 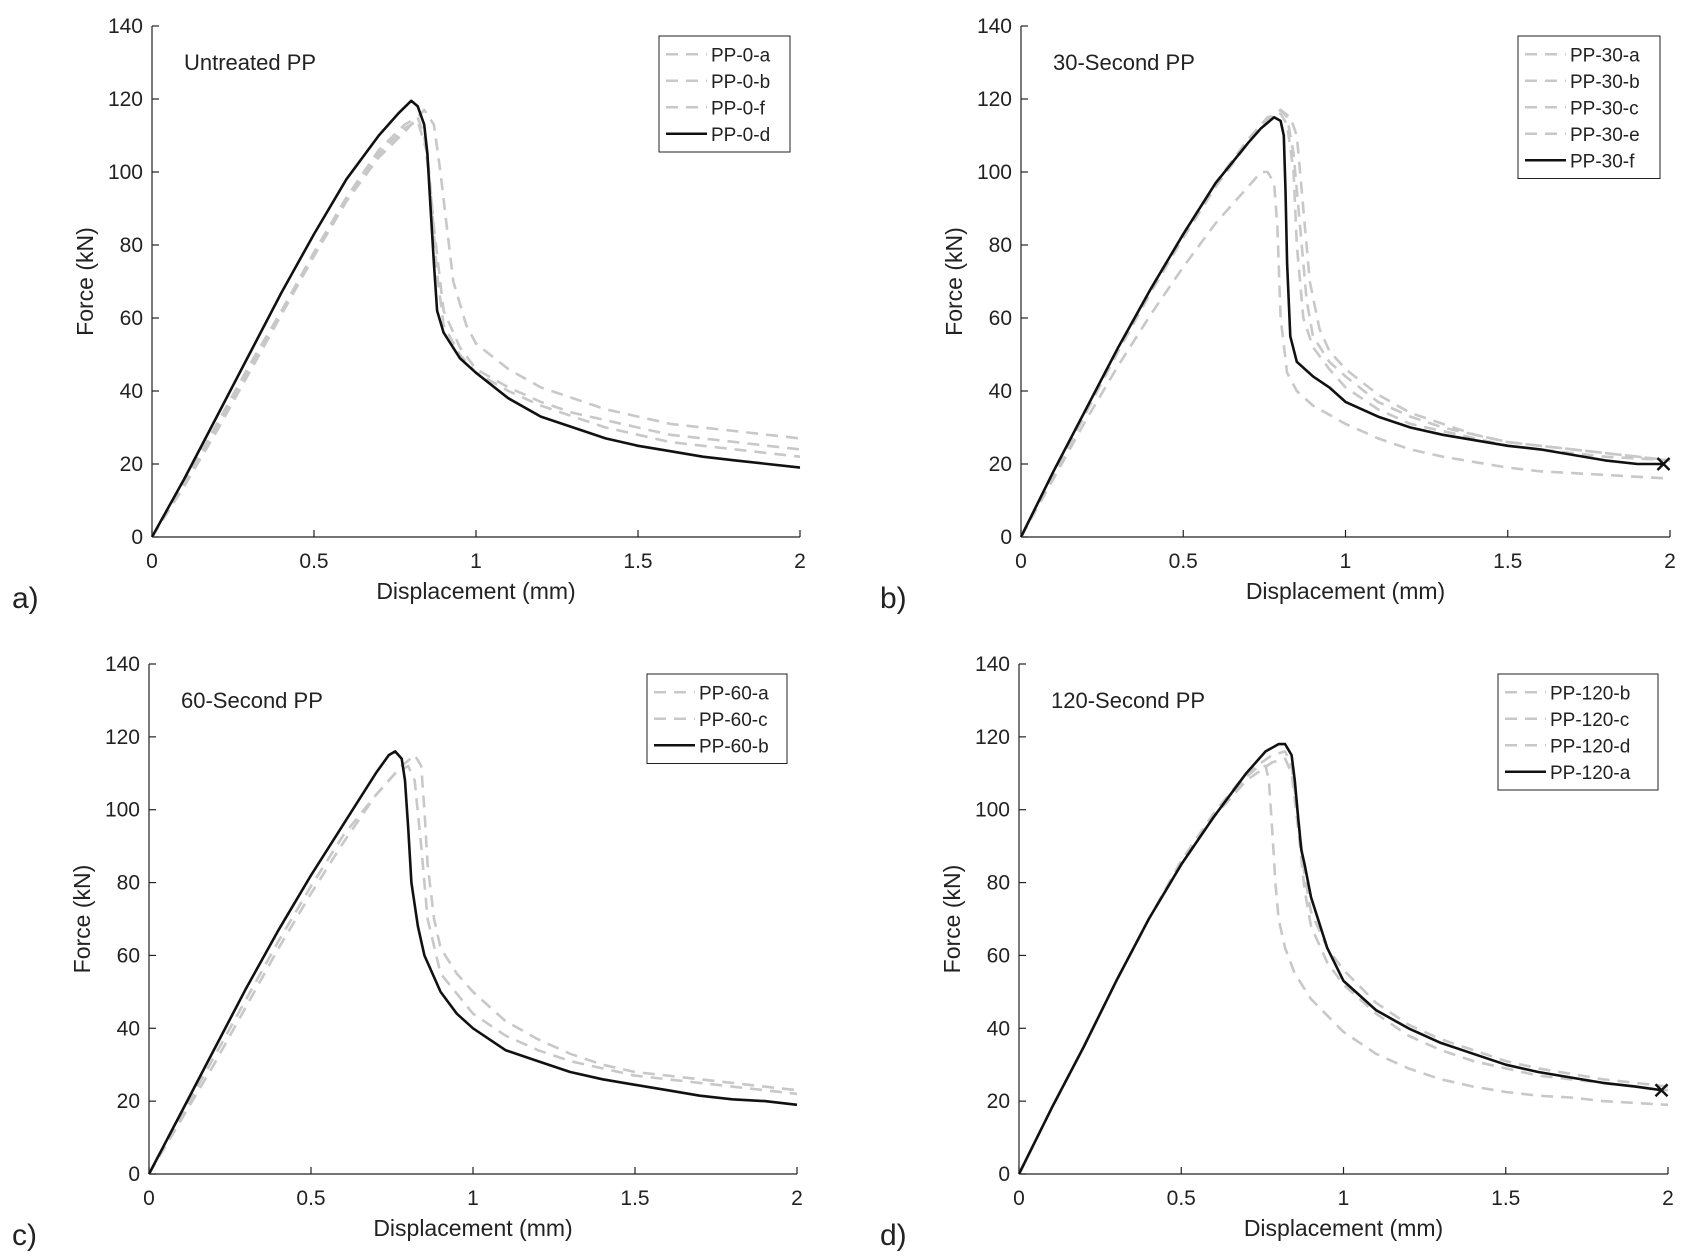 I want to click on series-line-PP-30-b, so click(x=1345, y=323).